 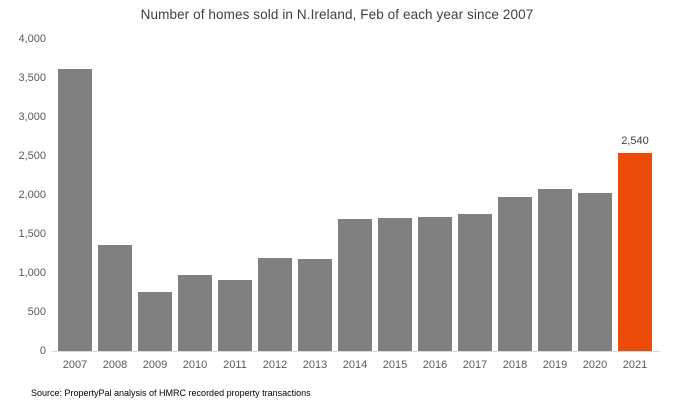 I want to click on x-tick-2011: 2011, so click(x=235, y=365).